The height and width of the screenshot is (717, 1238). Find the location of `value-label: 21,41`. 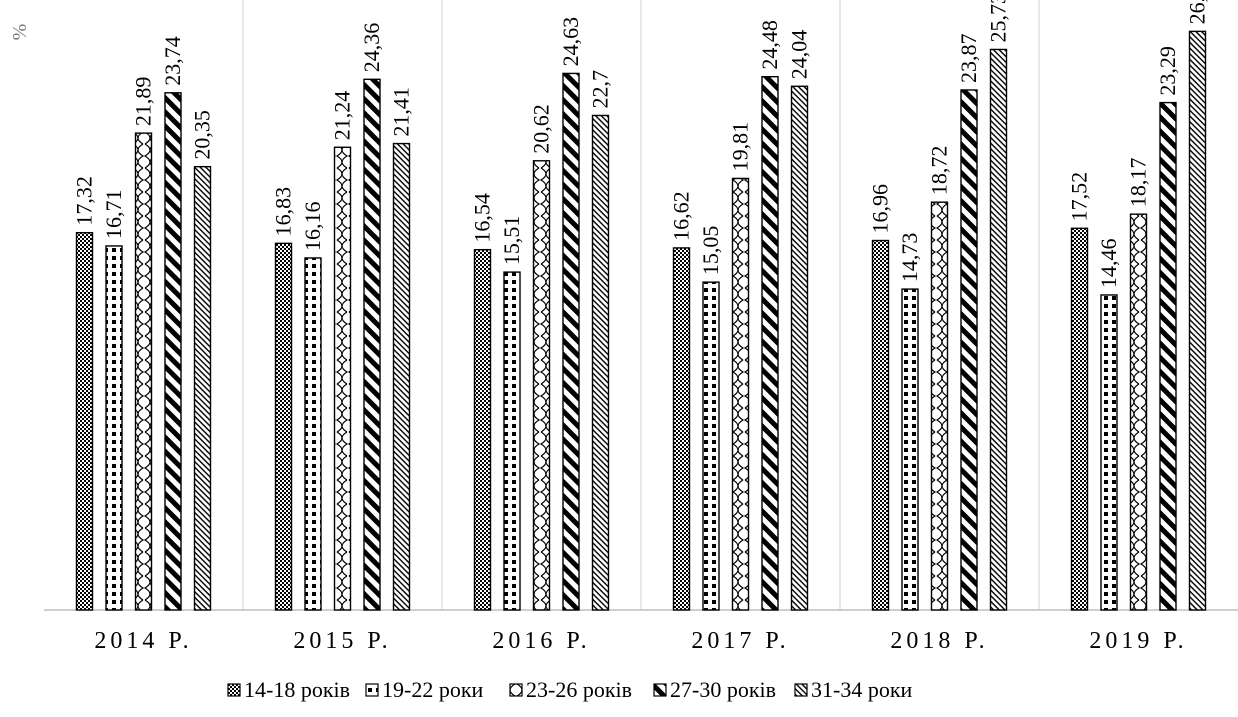

value-label: 21,41 is located at coordinates (401, 112).